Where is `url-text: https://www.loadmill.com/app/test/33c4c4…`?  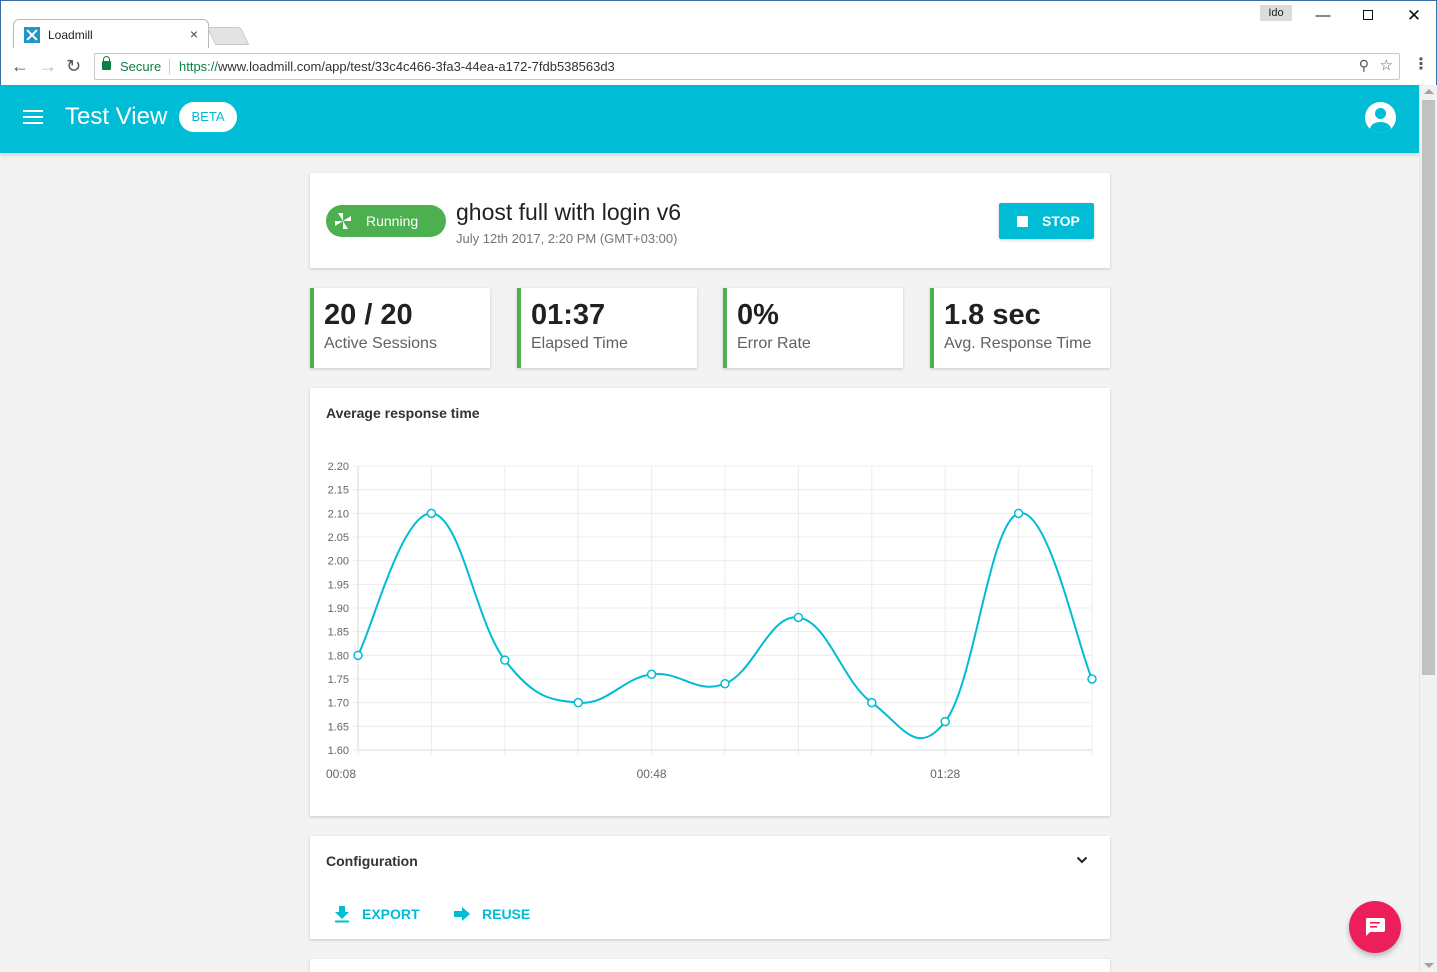 url-text: https://www.loadmill.com/app/test/33c4c4… is located at coordinates (397, 66).